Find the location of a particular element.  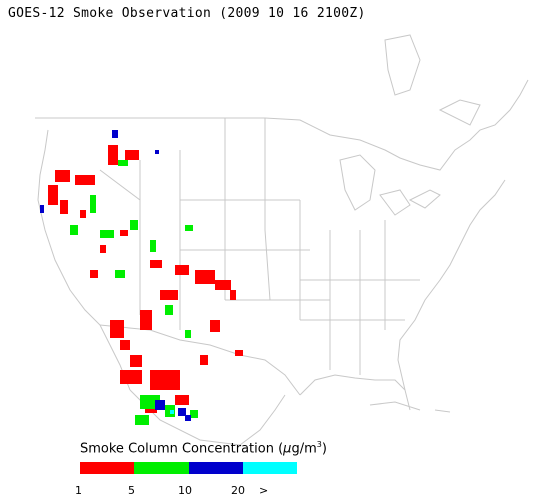

legend-unit-sup: 3 is located at coordinates (319, 444).